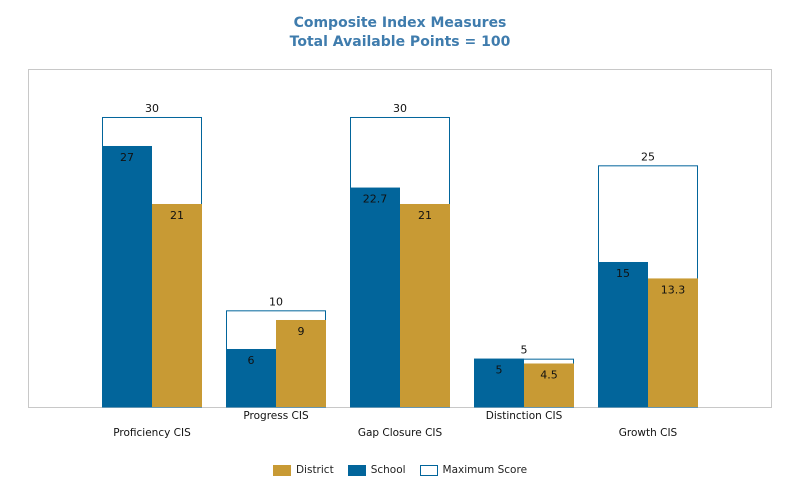 Image resolution: width=800 pixels, height=500 pixels. Describe the element at coordinates (400, 108) in the screenshot. I see `max-score-label-gap-closure-cis: 30` at that location.